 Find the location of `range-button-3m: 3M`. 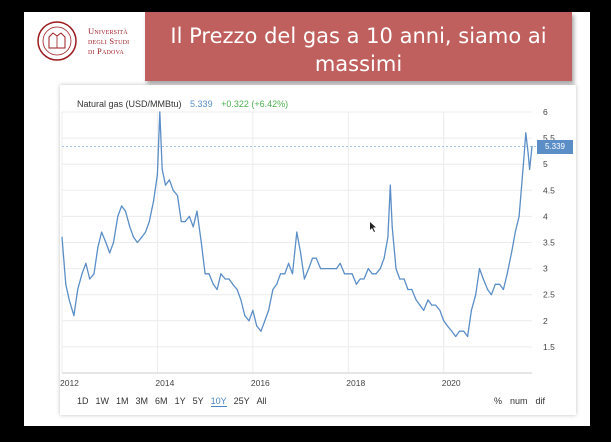

range-button-3m: 3M is located at coordinates (142, 401).